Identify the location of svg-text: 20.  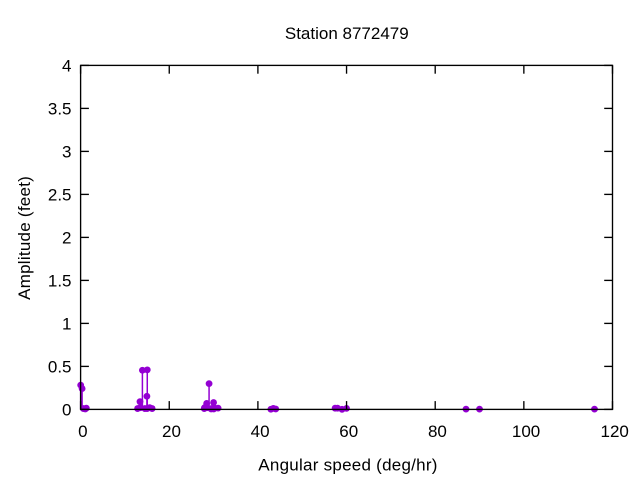
(171, 431).